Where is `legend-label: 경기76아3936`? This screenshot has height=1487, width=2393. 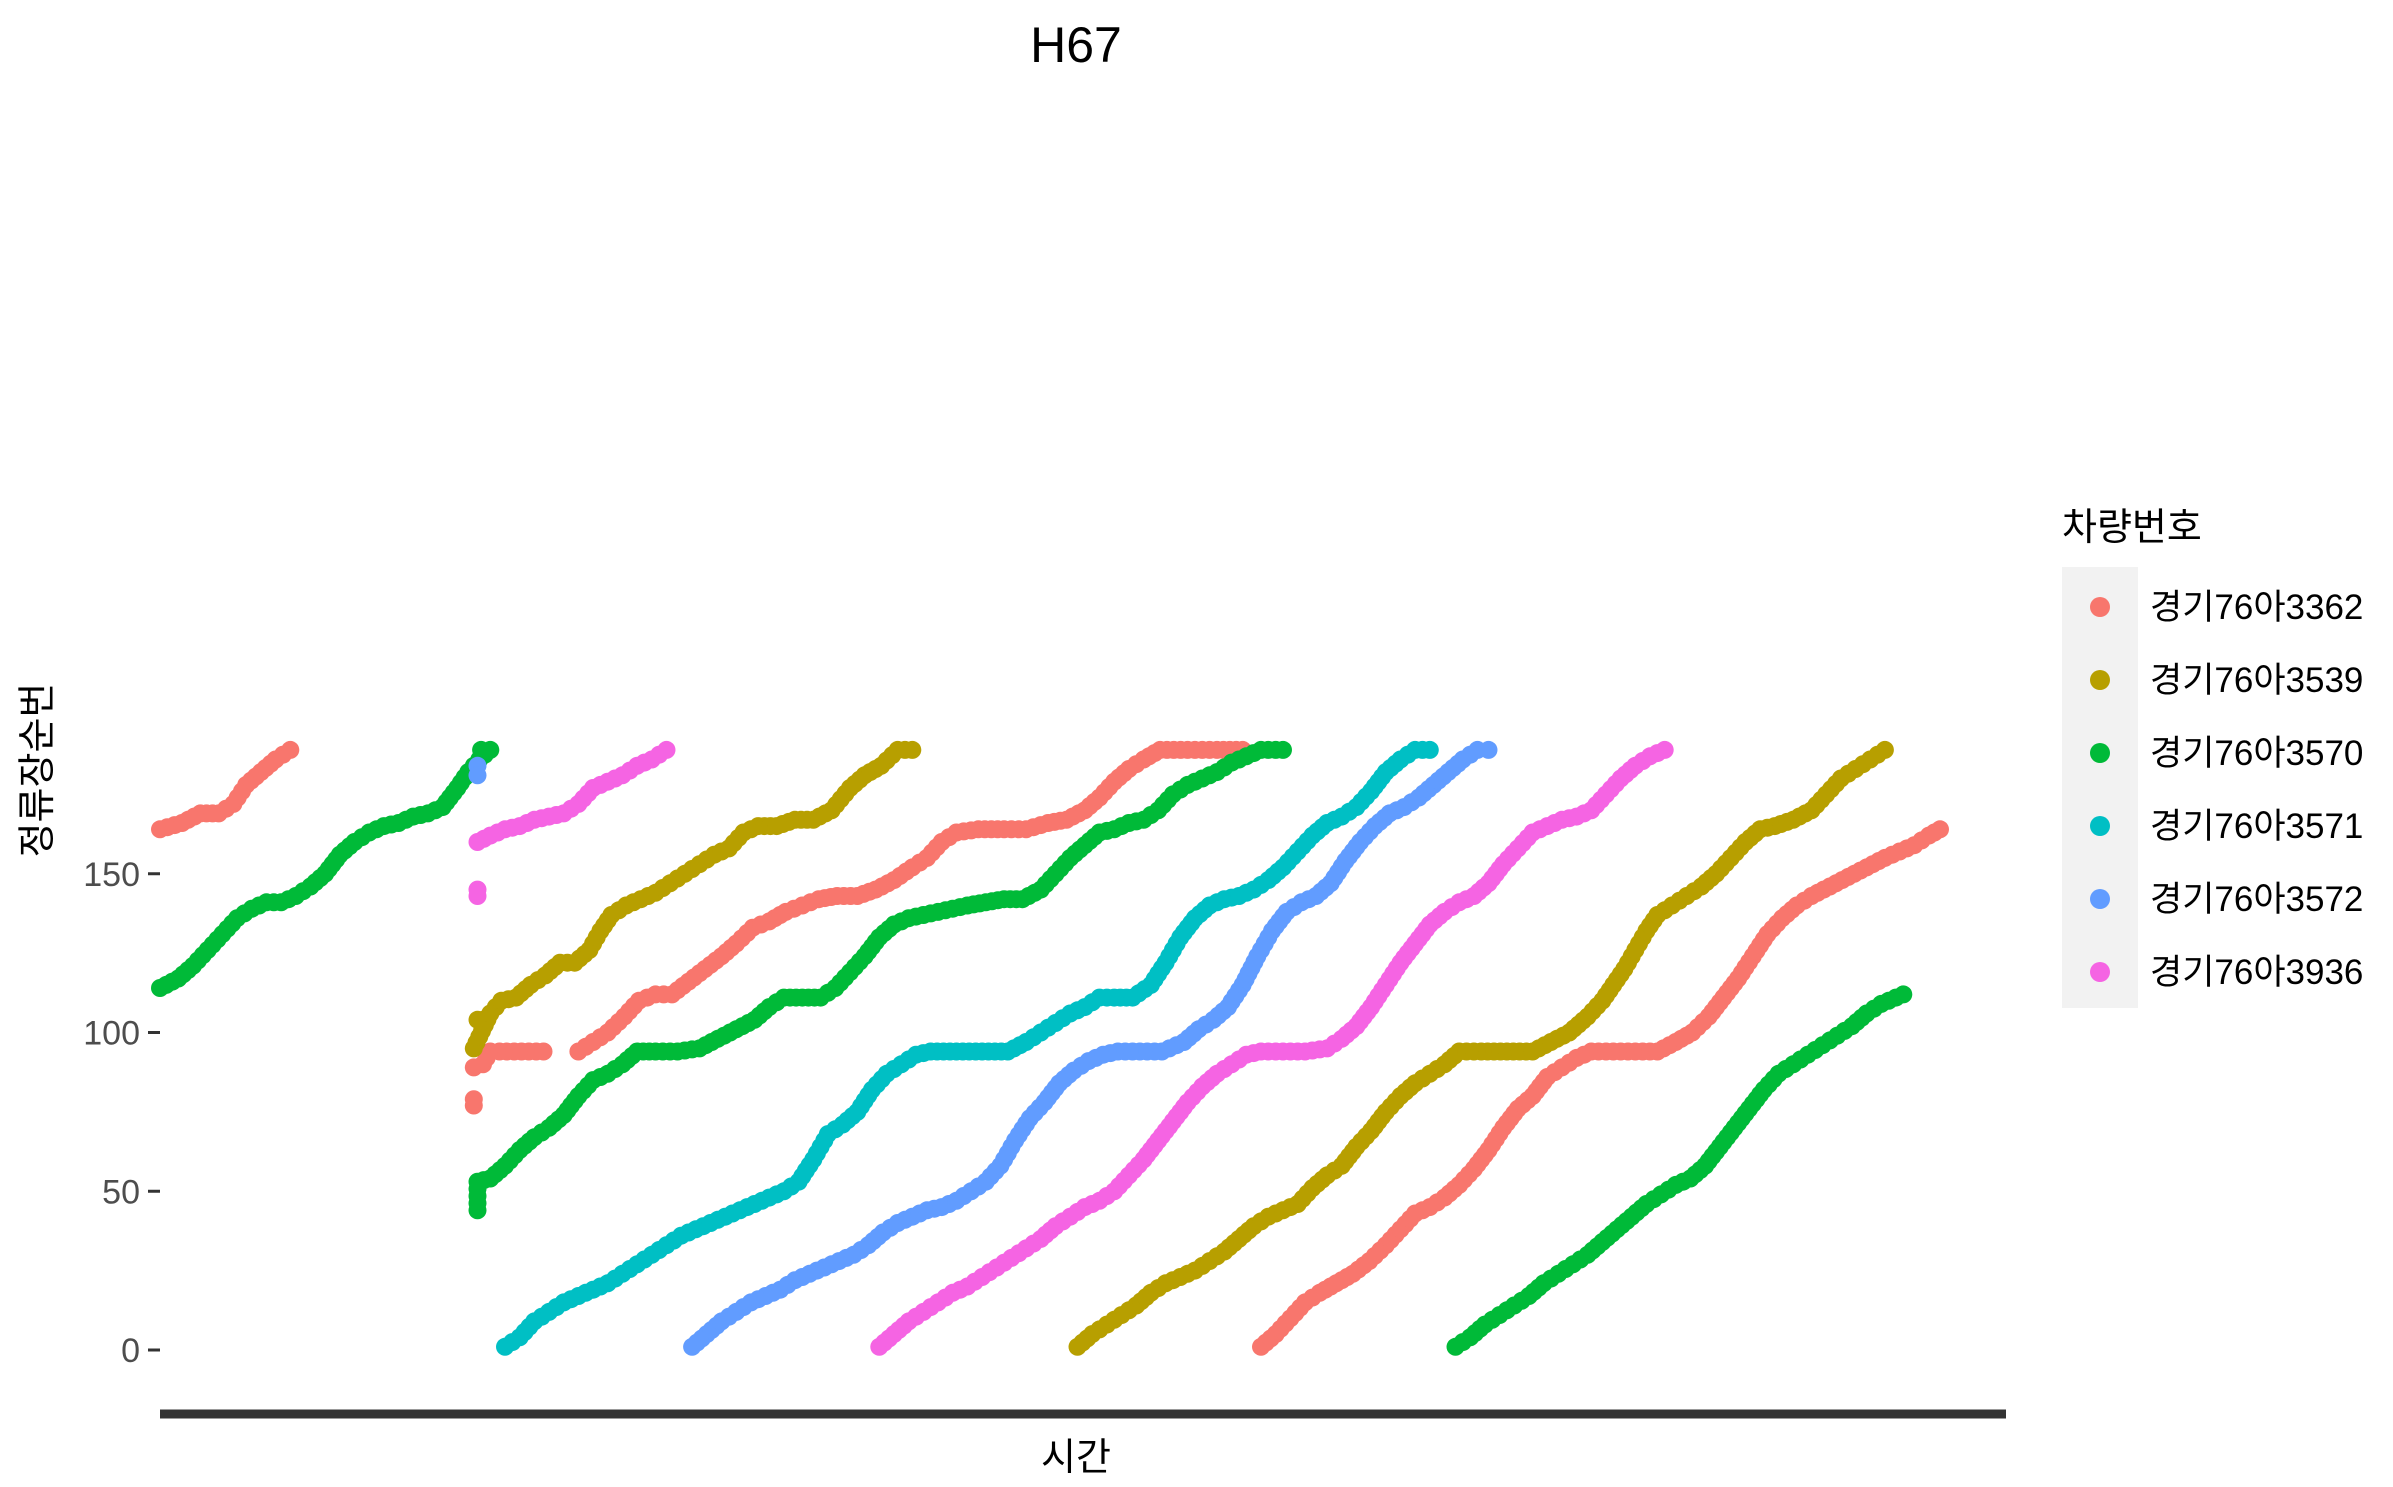
legend-label: 경기76아3936 is located at coordinates (2256, 972).